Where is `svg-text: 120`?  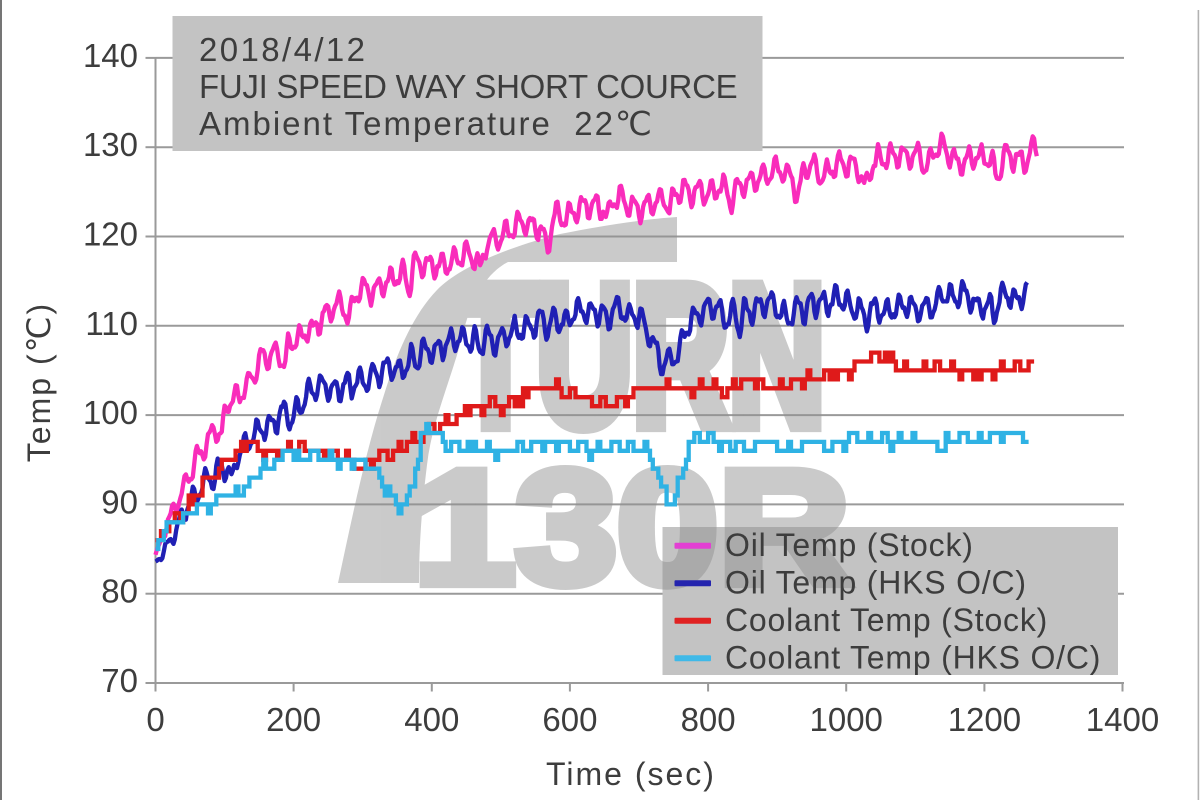 svg-text: 120 is located at coordinates (110, 234).